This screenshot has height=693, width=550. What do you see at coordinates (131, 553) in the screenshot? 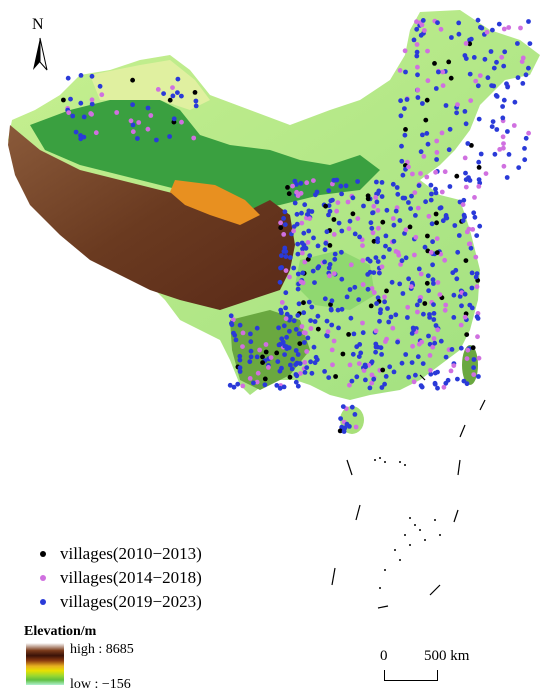
I see `legend-label: villages(2010−2013)` at bounding box center [131, 553].